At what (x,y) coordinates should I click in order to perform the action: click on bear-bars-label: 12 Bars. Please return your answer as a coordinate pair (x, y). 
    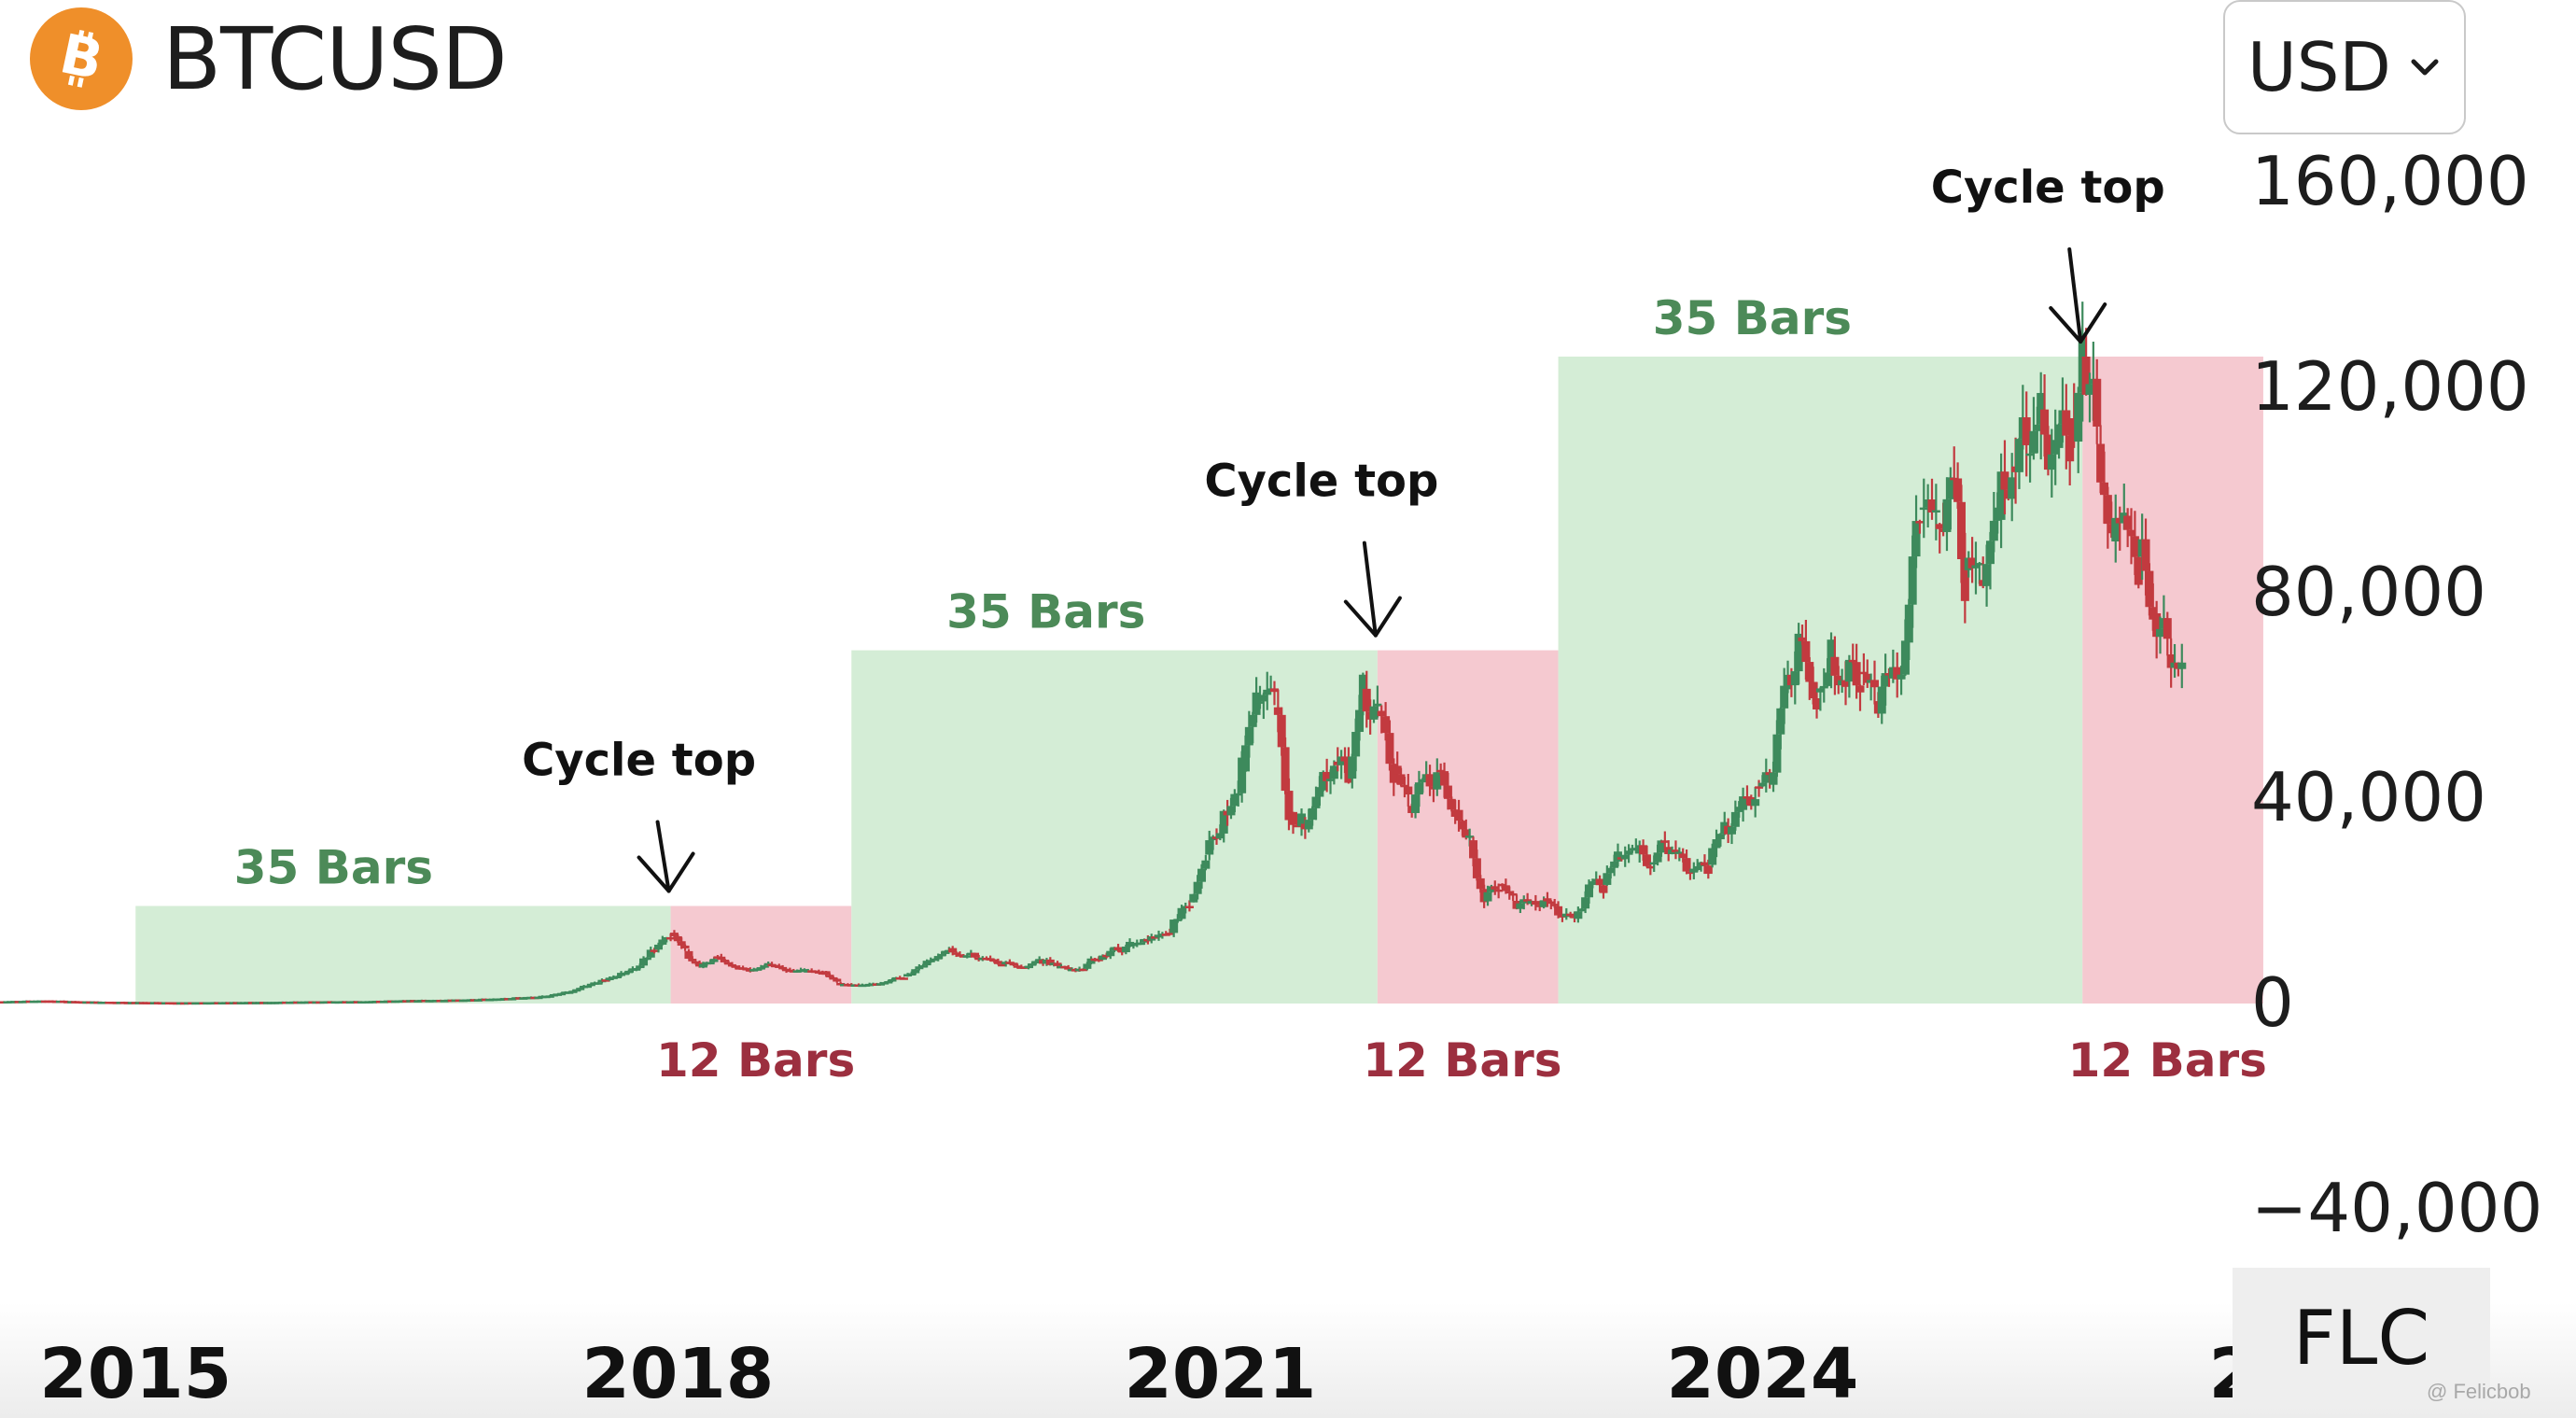
    Looking at the image, I should click on (755, 1060).